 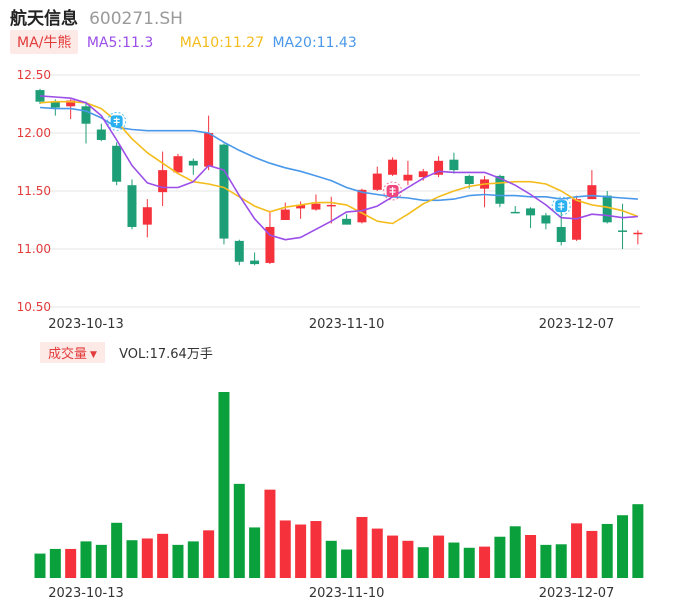 What do you see at coordinates (347, 593) in the screenshot?
I see `volume-x-tick-label: 2023-11-10` at bounding box center [347, 593].